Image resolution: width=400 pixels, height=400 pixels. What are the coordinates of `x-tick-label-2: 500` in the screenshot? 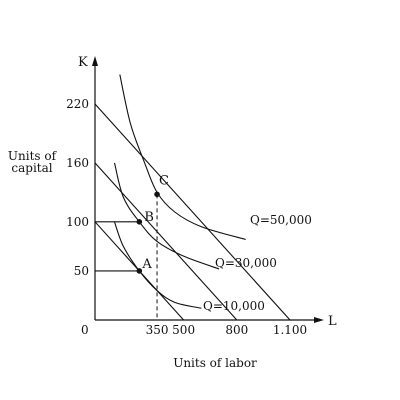 It's located at (183, 330).